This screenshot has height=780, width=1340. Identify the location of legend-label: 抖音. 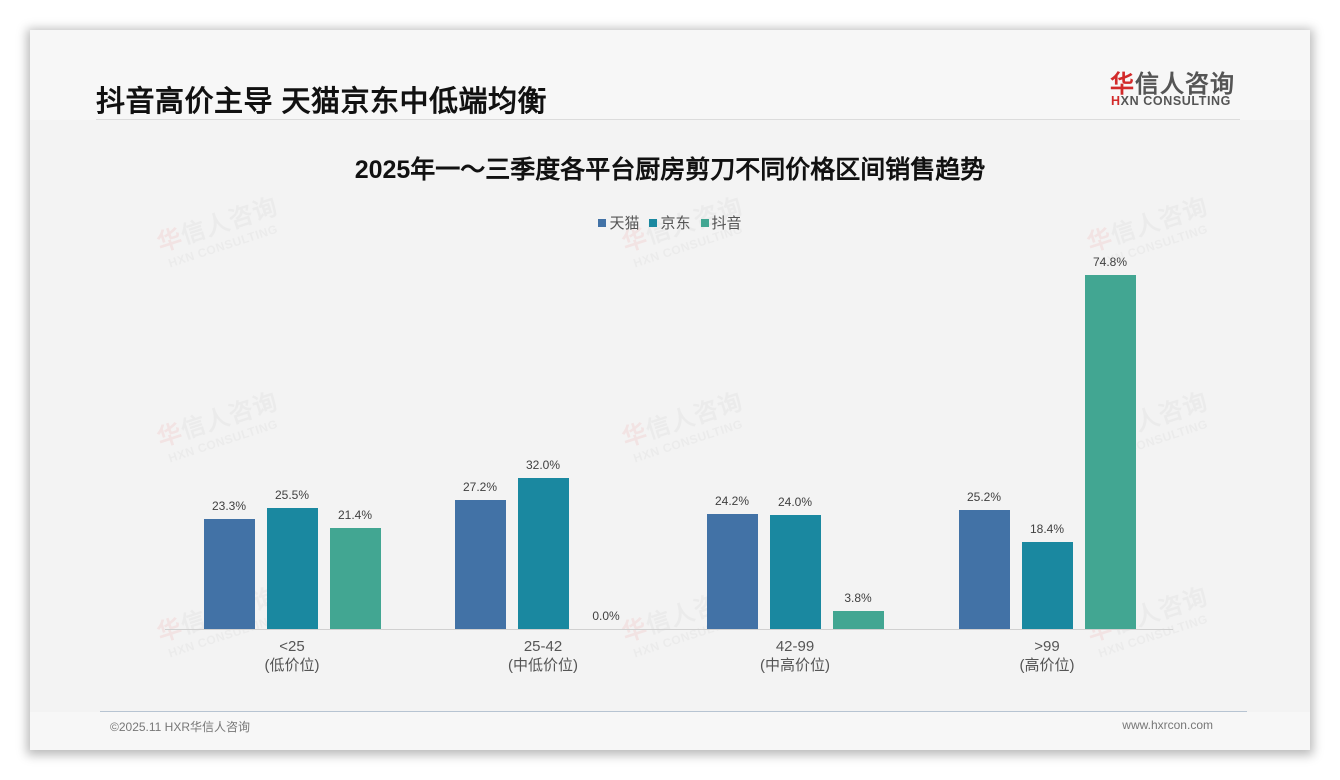
(726, 223).